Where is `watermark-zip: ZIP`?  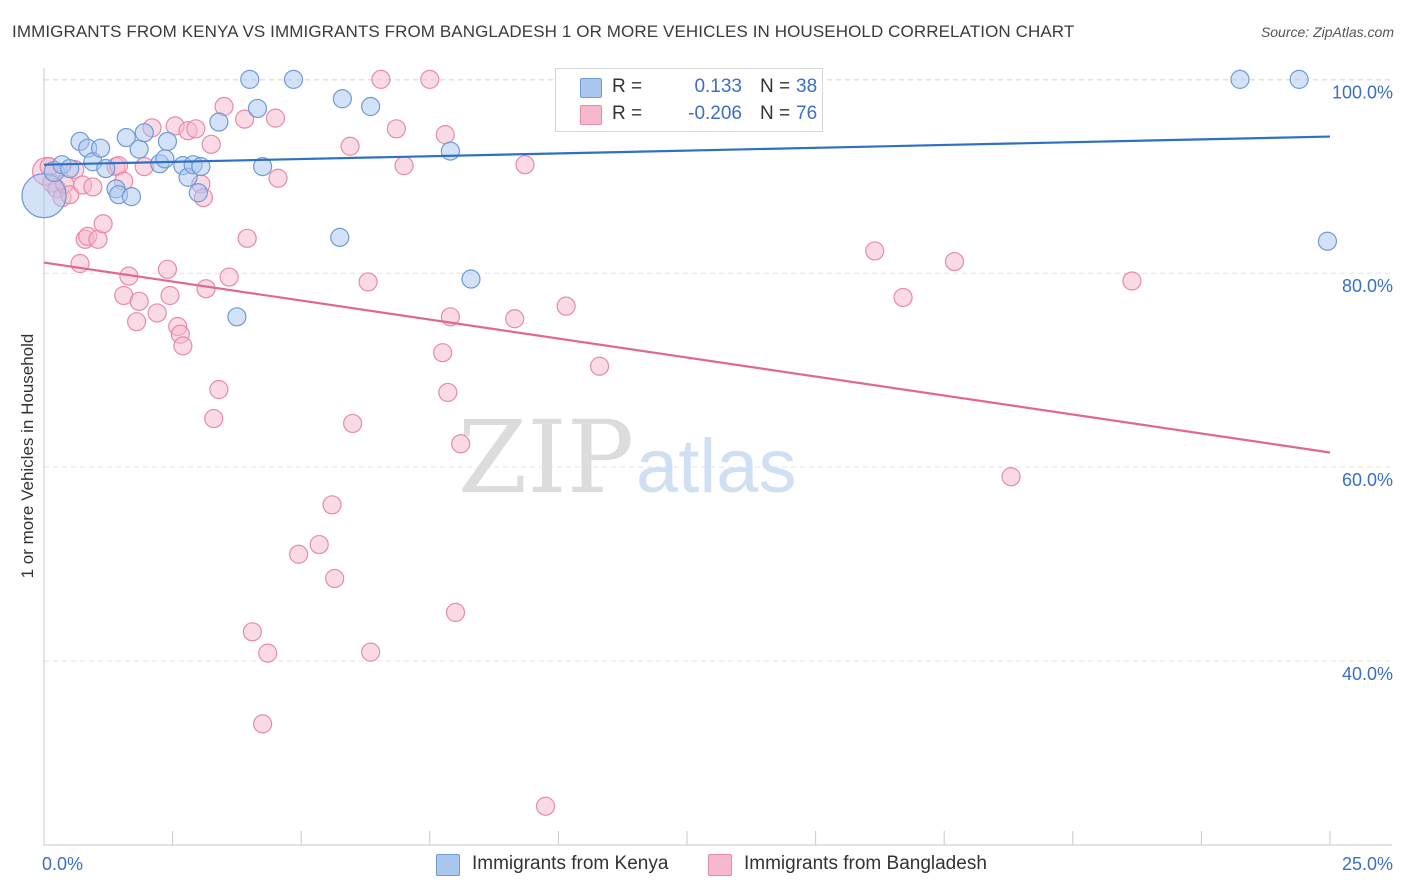 watermark-zip: ZIP is located at coordinates (546, 457).